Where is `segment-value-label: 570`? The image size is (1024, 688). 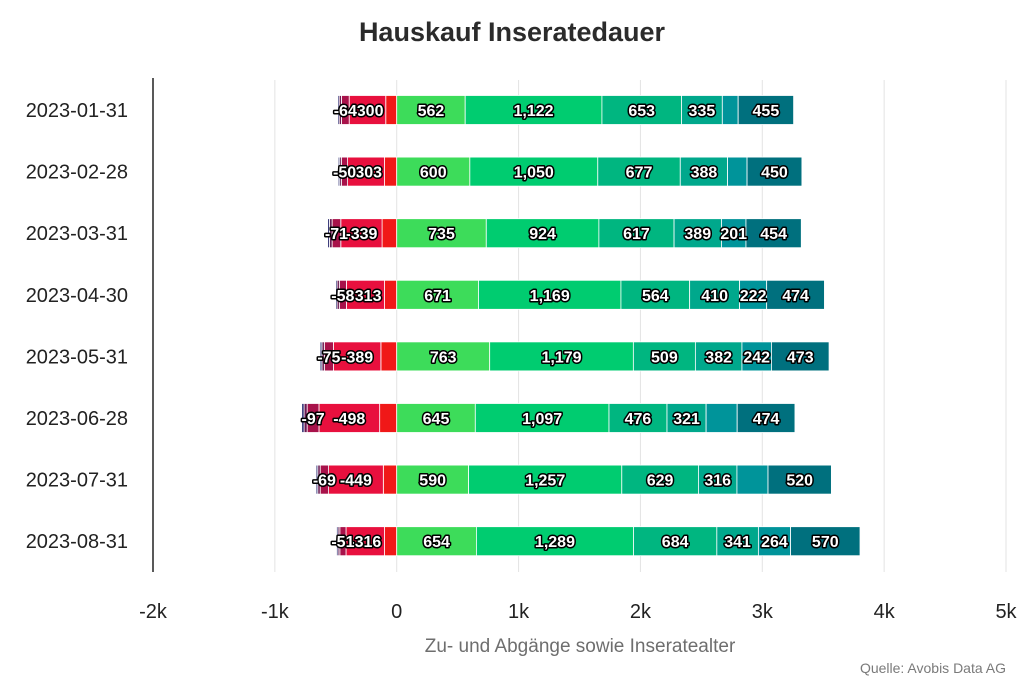 segment-value-label: 570 is located at coordinates (825, 542).